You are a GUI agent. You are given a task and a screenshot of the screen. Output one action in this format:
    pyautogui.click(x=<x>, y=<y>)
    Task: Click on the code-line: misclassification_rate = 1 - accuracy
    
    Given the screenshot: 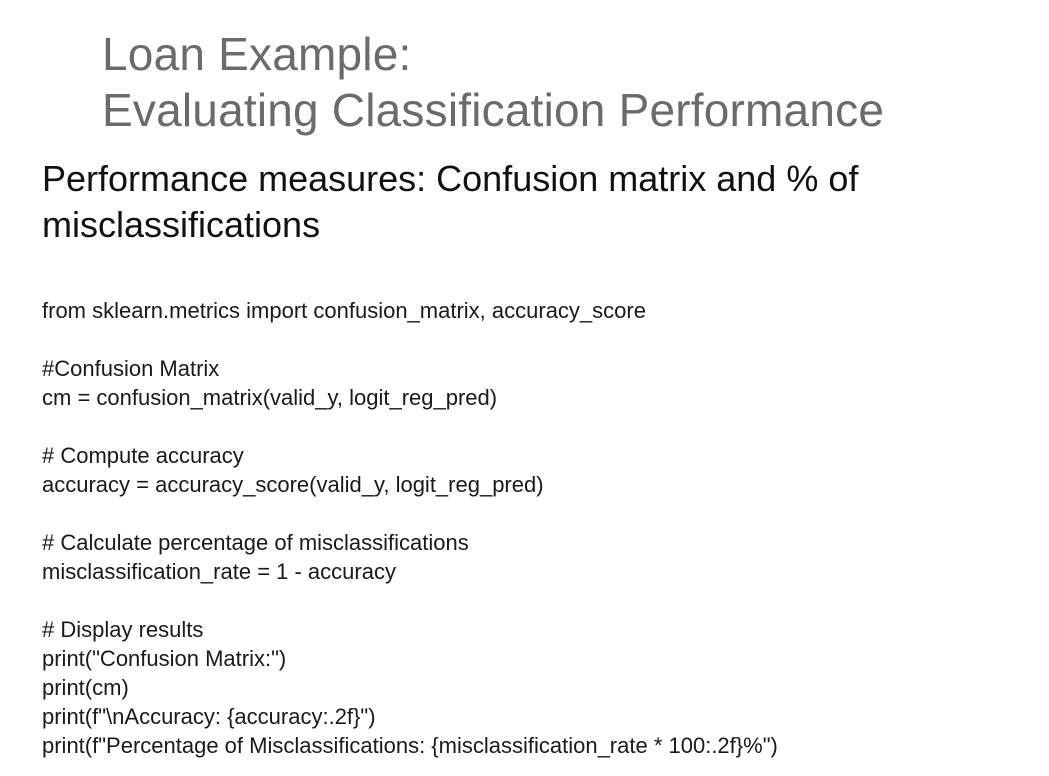 What is the action you would take?
    pyautogui.click(x=219, y=571)
    